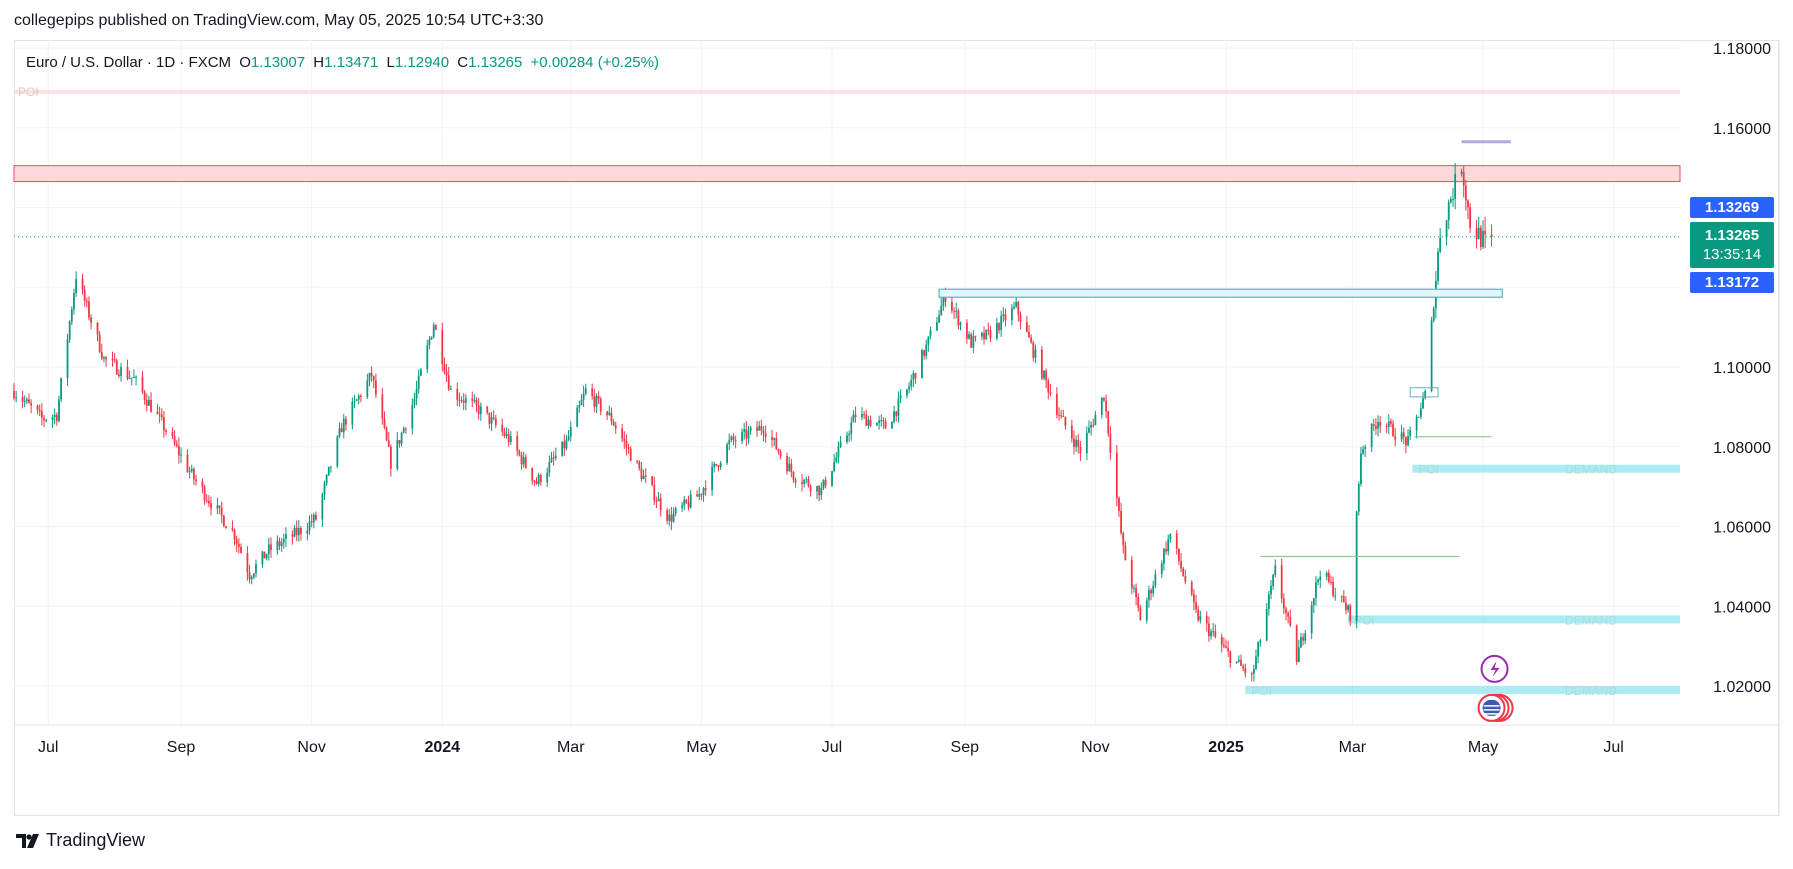 This screenshot has width=1793, height=869. What do you see at coordinates (80, 840) in the screenshot?
I see `tradingview-brand: TradingView` at bounding box center [80, 840].